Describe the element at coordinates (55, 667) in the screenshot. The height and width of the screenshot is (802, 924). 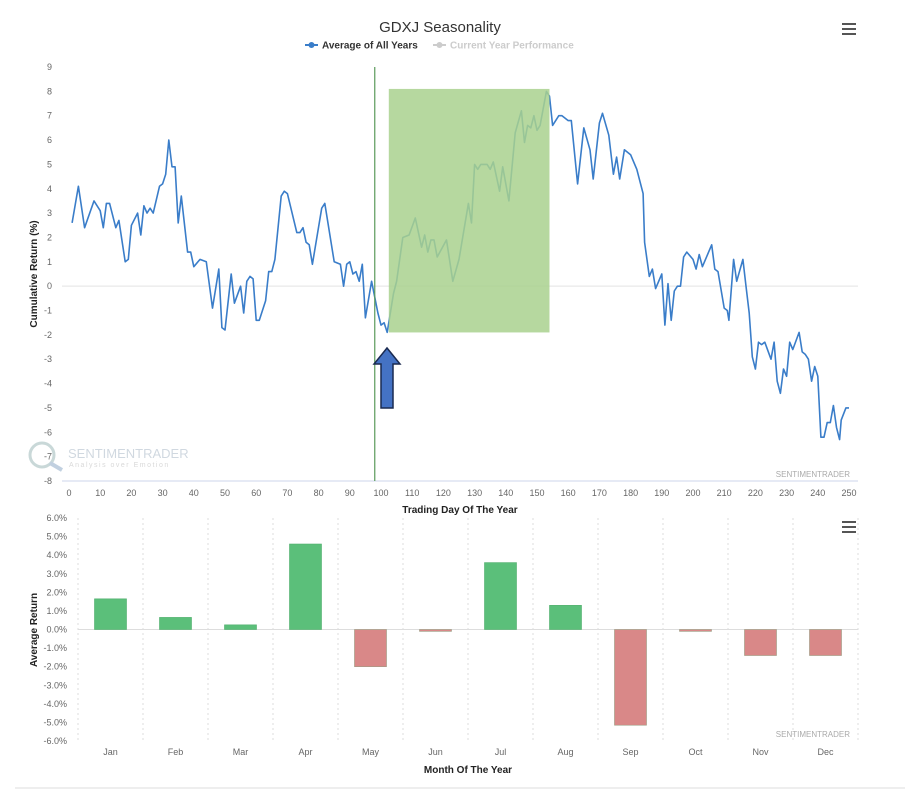
I see `bar-y-tick-label: -2.0%` at that location.